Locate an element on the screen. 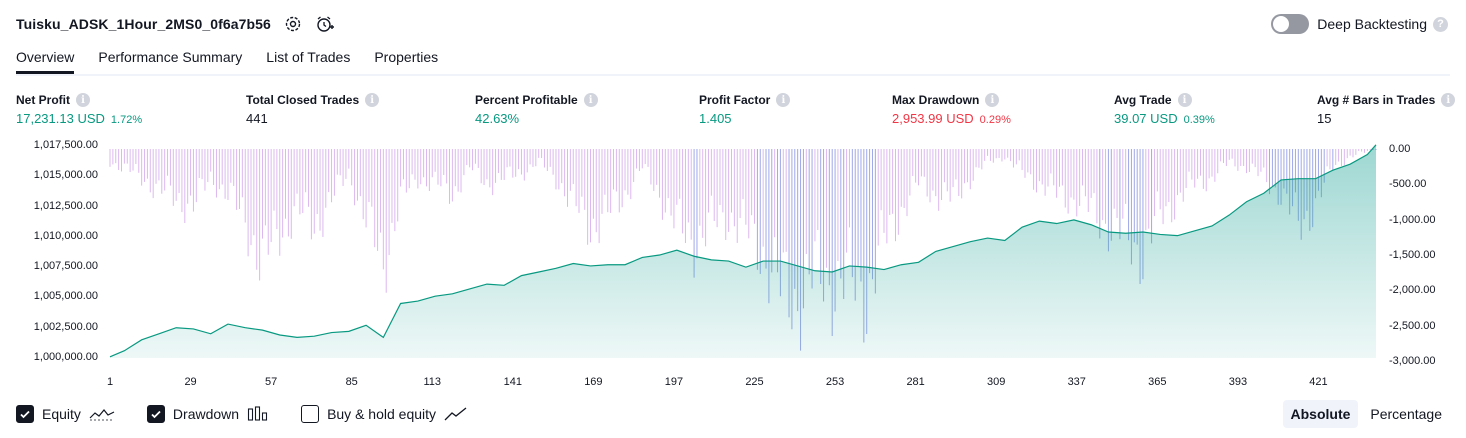  trade-axis-tick: 365 is located at coordinates (1157, 382).